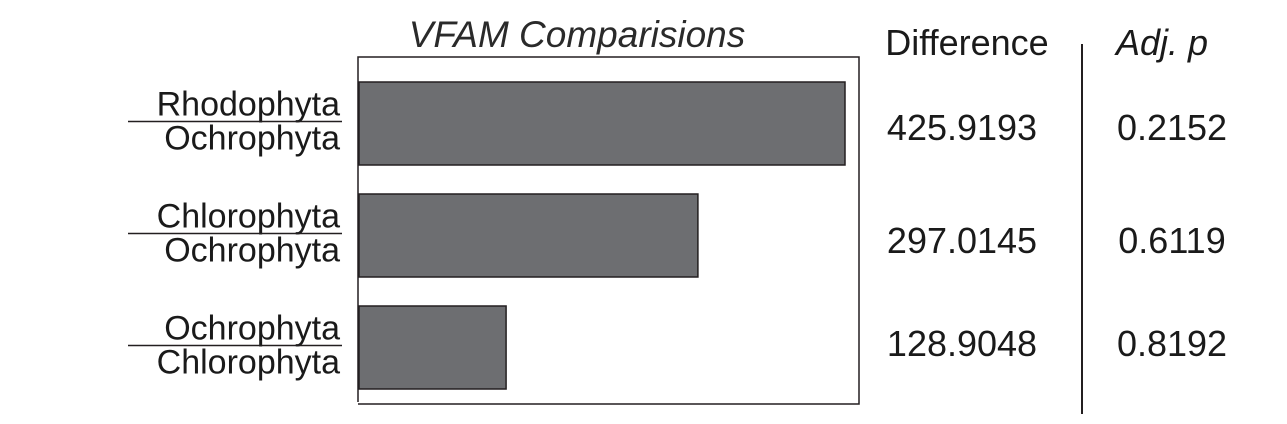 This screenshot has width=1287, height=424. What do you see at coordinates (248, 363) in the screenshot?
I see `row-label-denominator: Chlorophyta` at bounding box center [248, 363].